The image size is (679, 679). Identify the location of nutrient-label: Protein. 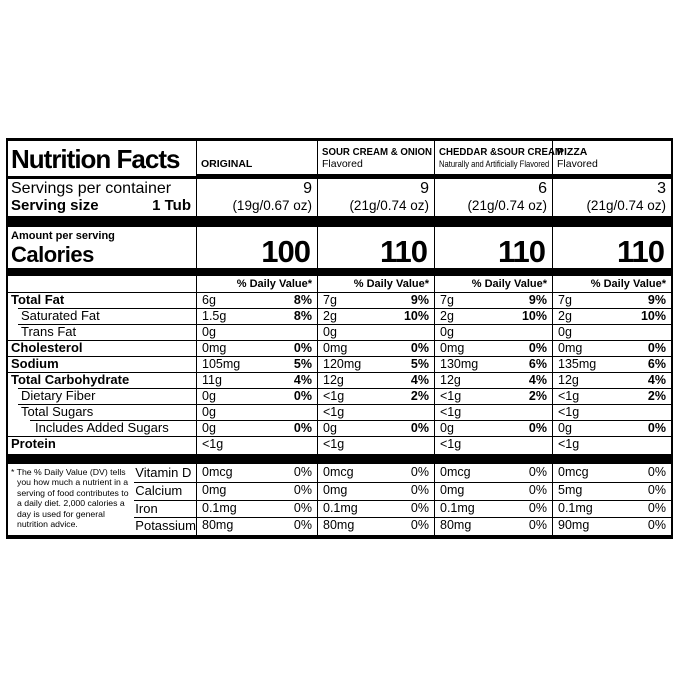
(102, 445).